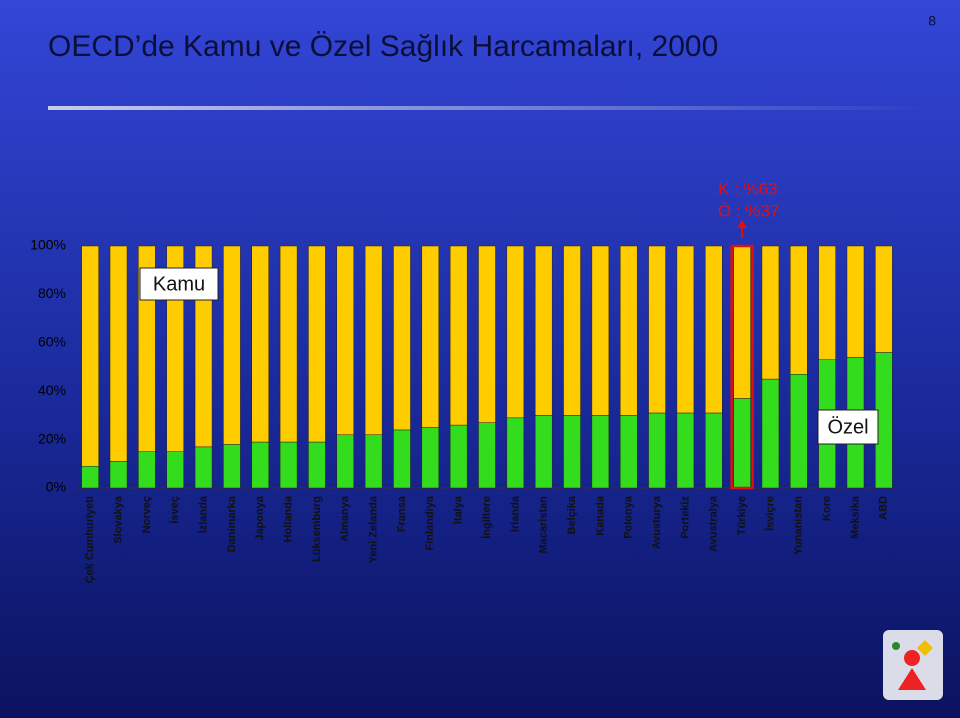  What do you see at coordinates (232, 523) in the screenshot?
I see `x-tick-label: Danimarka` at bounding box center [232, 523].